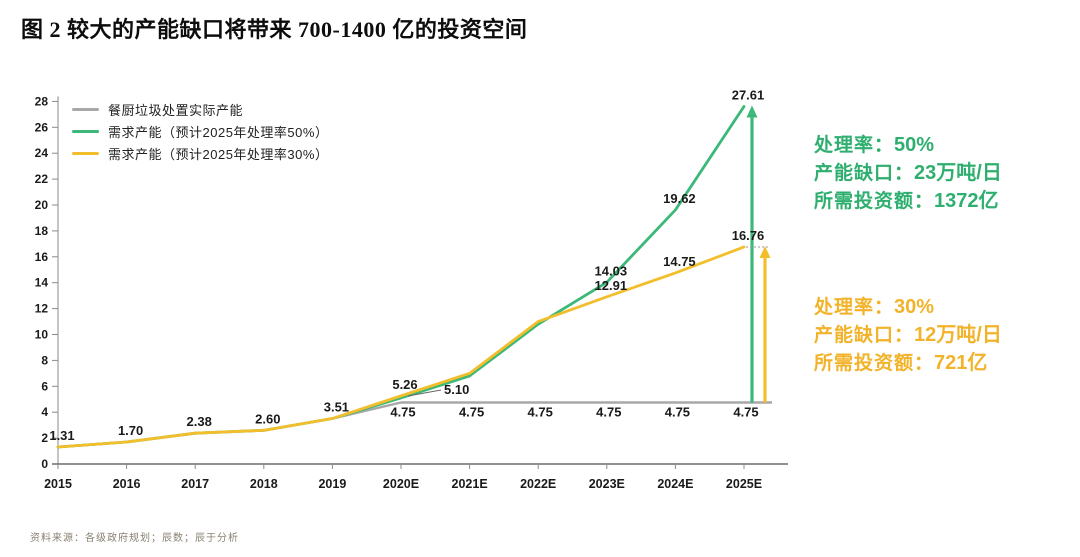 This screenshot has height=557, width=1080. Describe the element at coordinates (332, 484) in the screenshot. I see `x-tick-label: 2019` at that location.